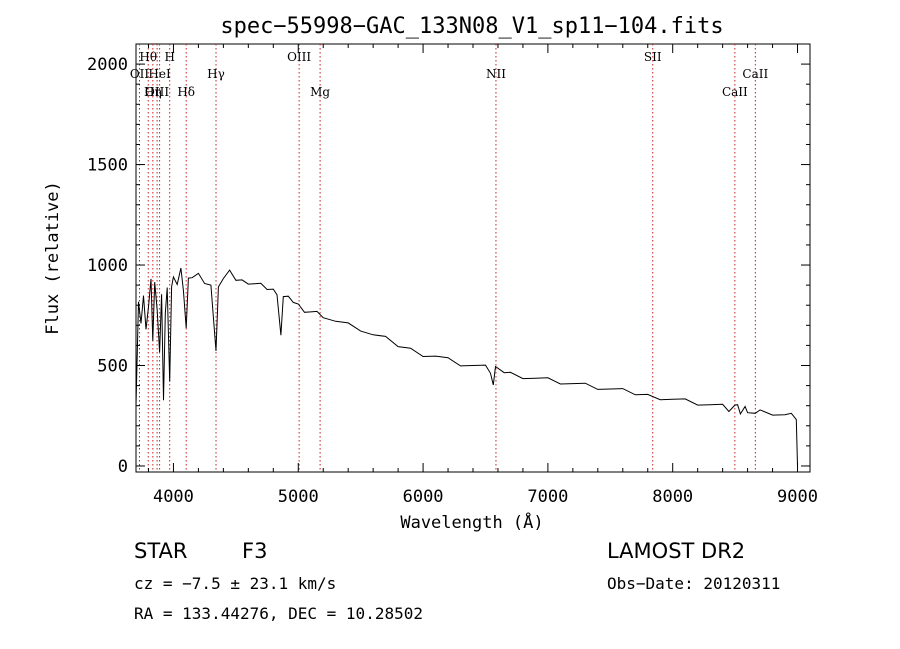  What do you see at coordinates (471, 522) in the screenshot?
I see `x-axis-label: Wavelength (Å)` at bounding box center [471, 522].